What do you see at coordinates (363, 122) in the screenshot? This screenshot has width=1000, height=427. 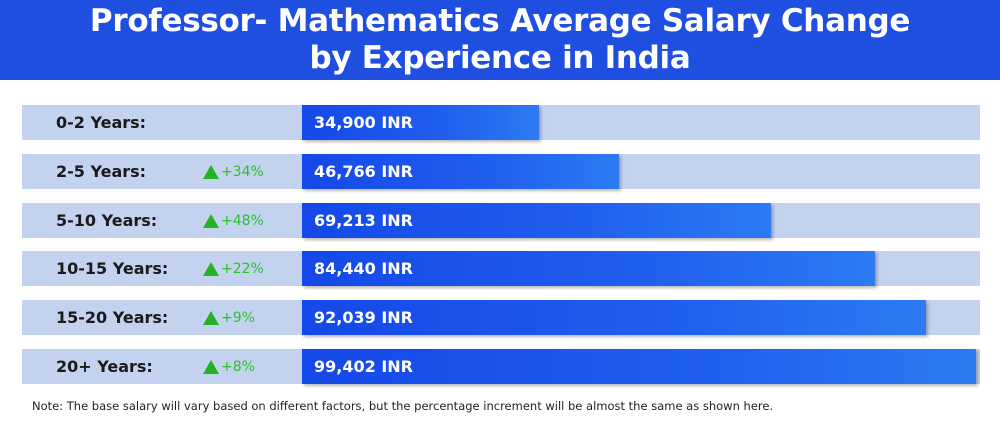 I see `bar-value-label: 34,900 INR` at bounding box center [363, 122].